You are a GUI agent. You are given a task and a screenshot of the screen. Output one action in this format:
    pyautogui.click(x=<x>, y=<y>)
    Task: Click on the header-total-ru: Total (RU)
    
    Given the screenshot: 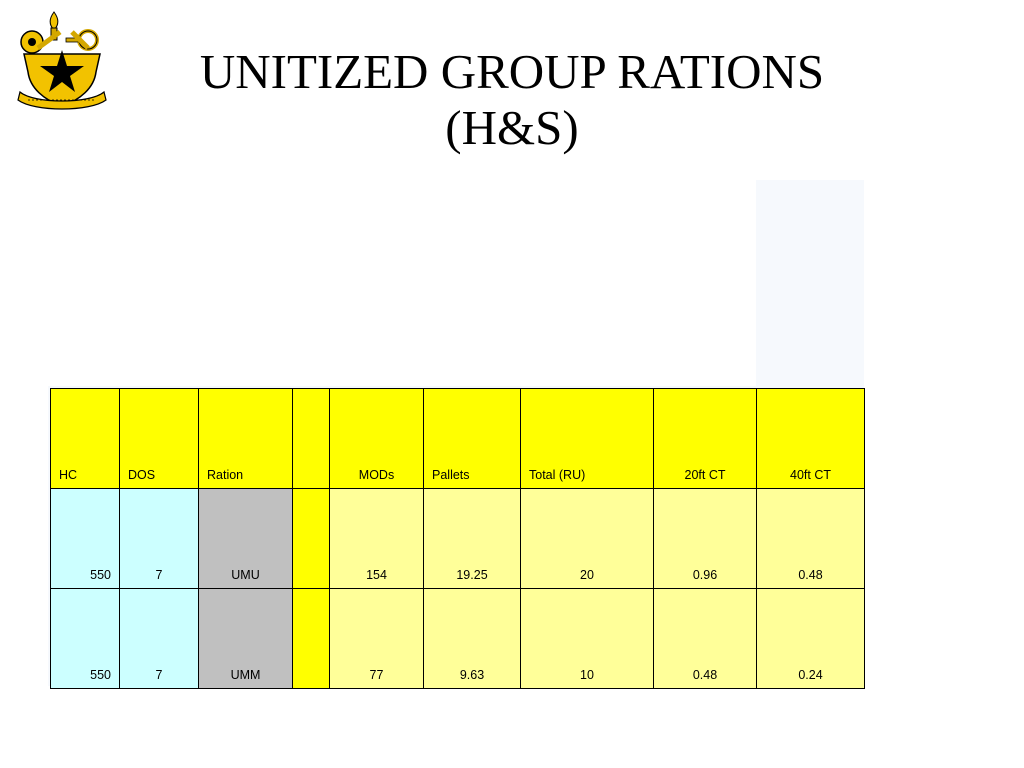 What is the action you would take?
    pyautogui.click(x=587, y=438)
    